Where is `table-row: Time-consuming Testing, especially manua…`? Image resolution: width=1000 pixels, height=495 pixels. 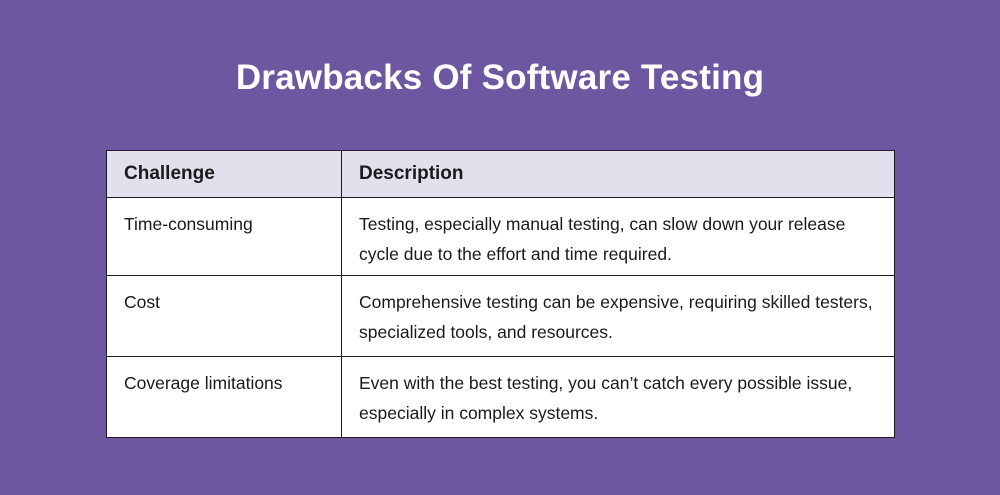
table-row: Time-consuming Testing, especially manua… is located at coordinates (500, 236).